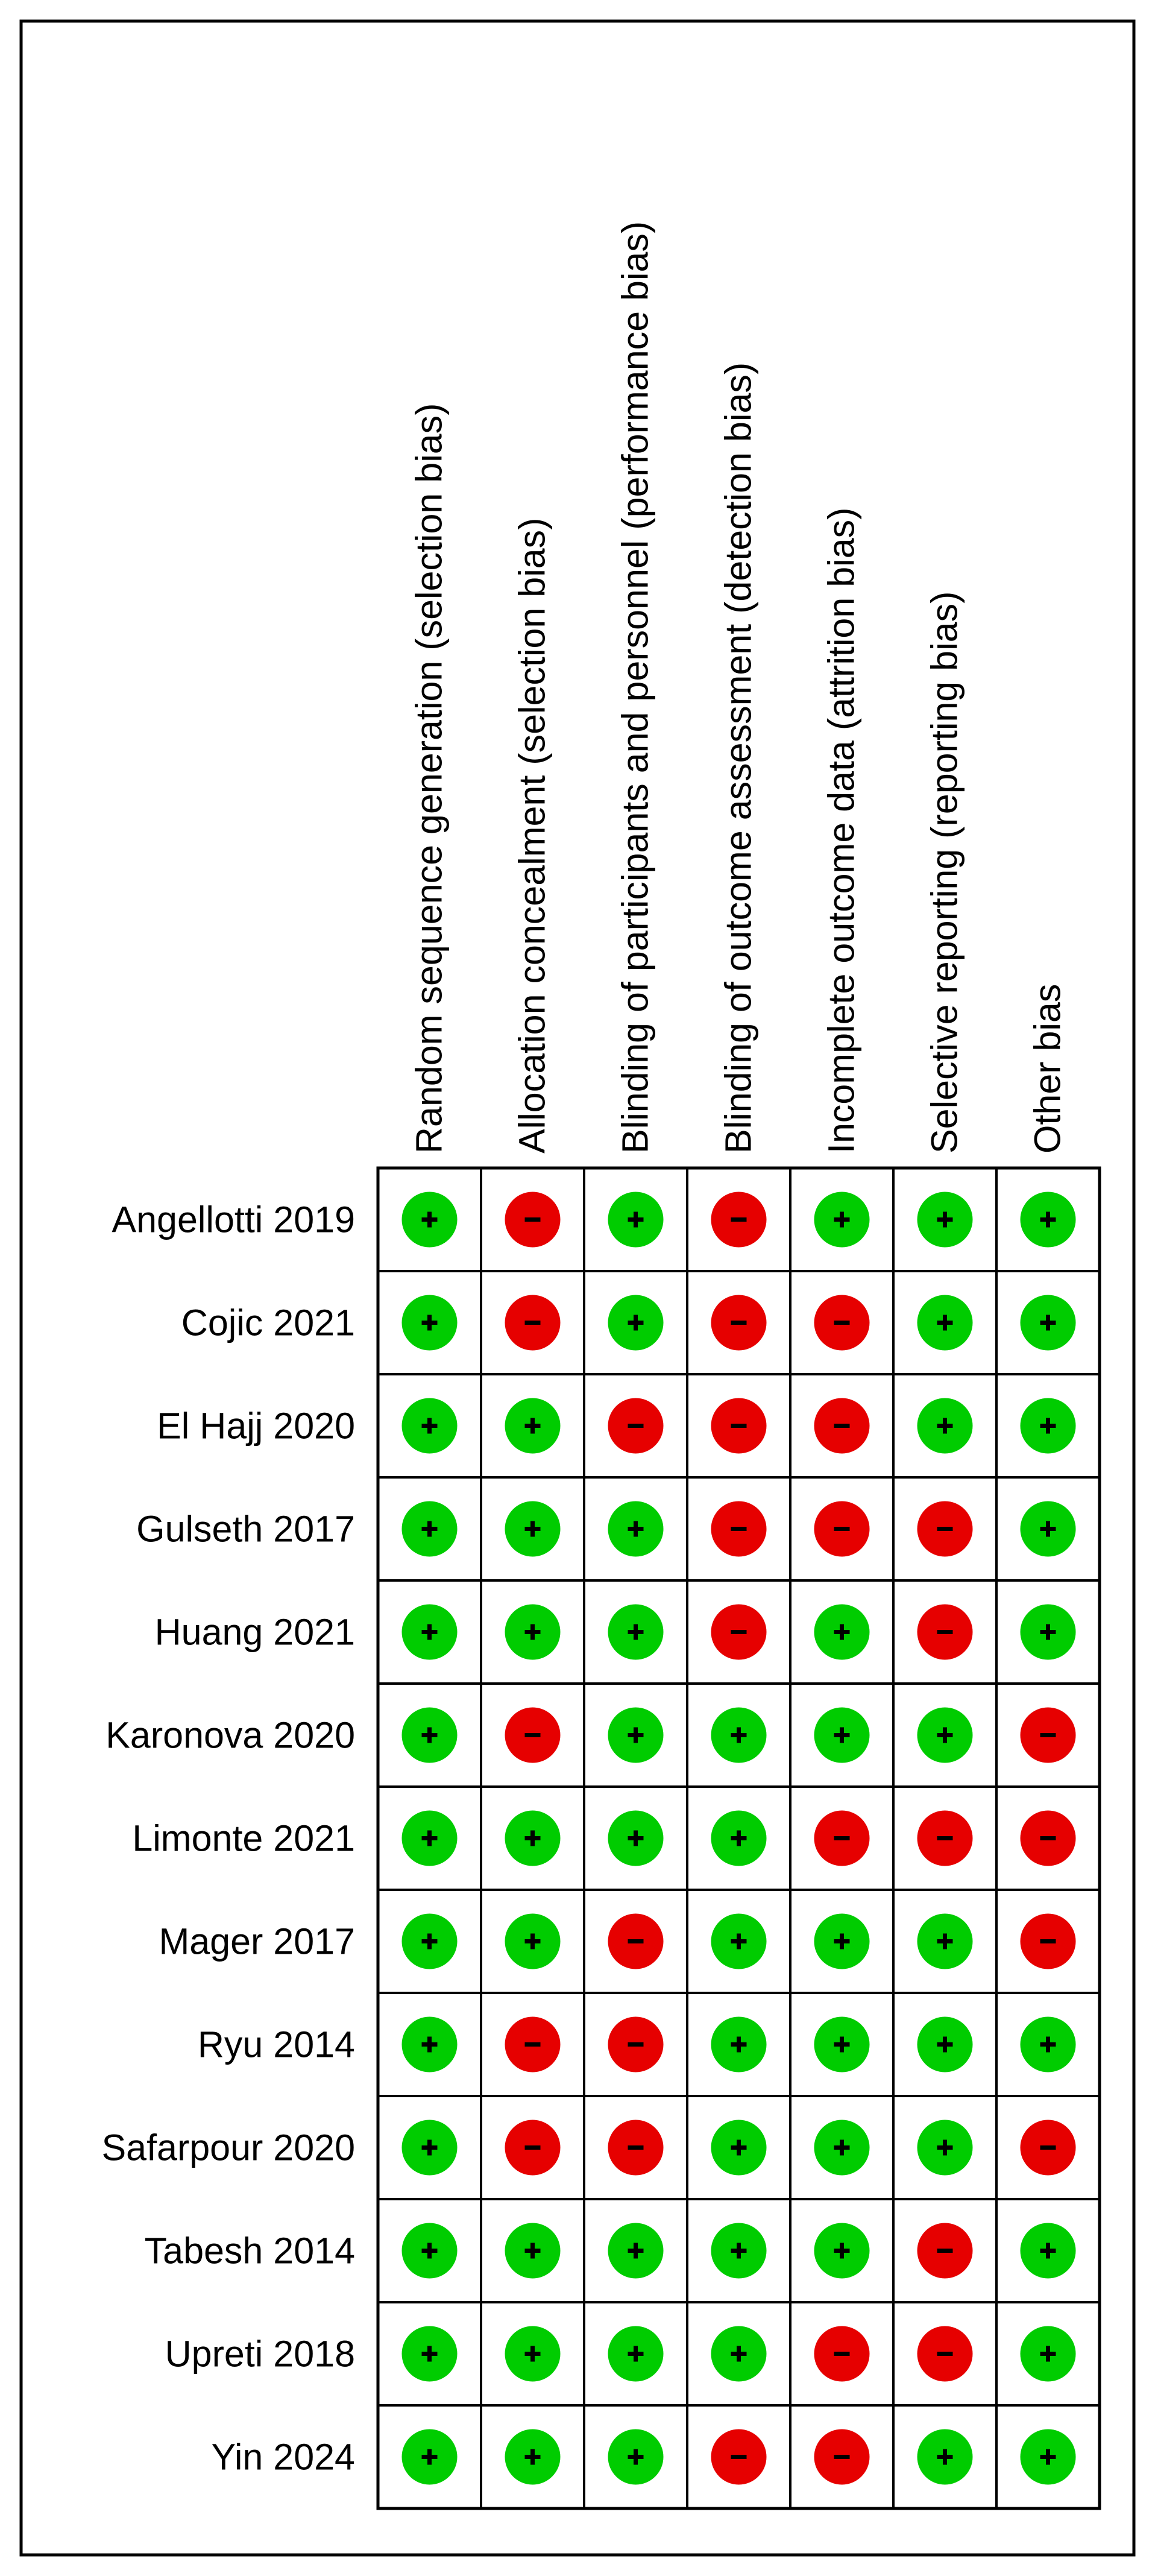 The height and width of the screenshot is (2576, 1155). What do you see at coordinates (260, 2354) in the screenshot?
I see `study-label: Upreti 2018` at bounding box center [260, 2354].